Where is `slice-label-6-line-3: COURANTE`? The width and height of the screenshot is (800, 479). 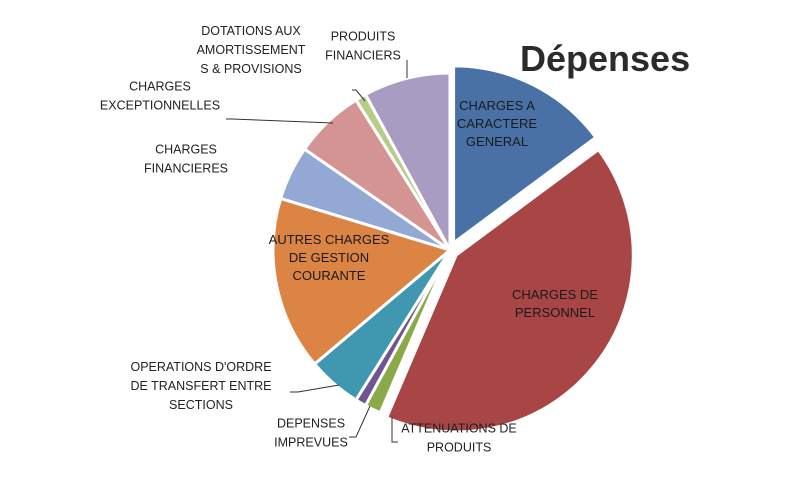 slice-label-6-line-3: COURANTE is located at coordinates (329, 275).